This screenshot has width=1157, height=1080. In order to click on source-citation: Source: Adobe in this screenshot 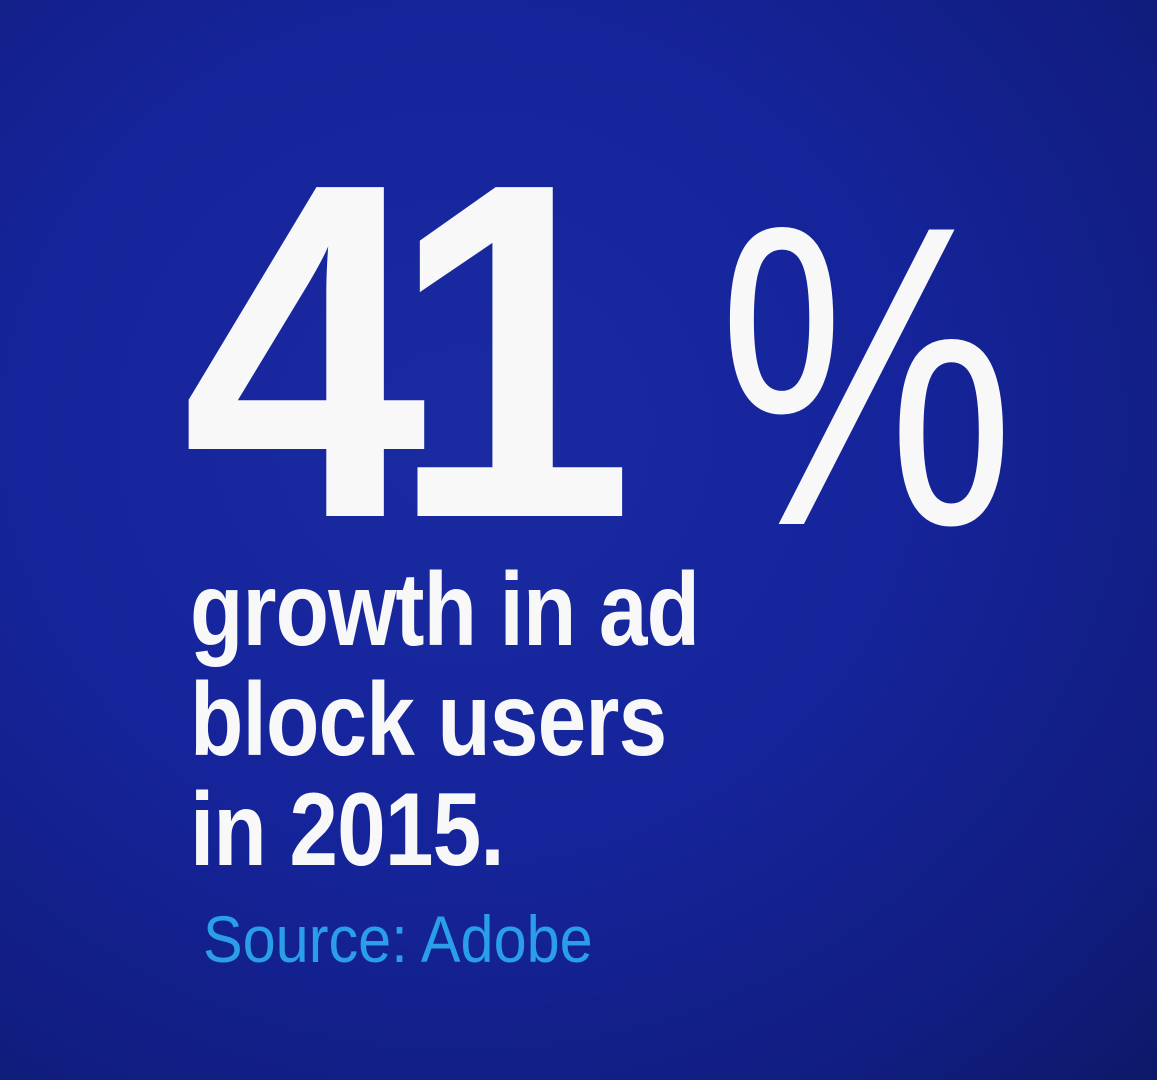, I will do `click(398, 939)`.